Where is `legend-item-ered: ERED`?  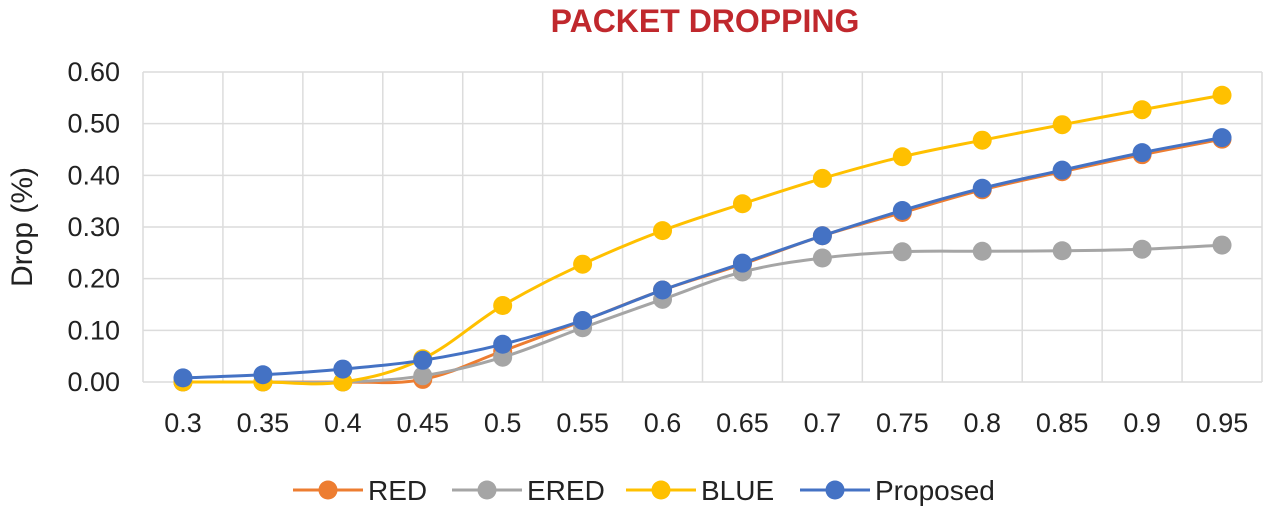
legend-item-ered: ERED is located at coordinates (528, 490).